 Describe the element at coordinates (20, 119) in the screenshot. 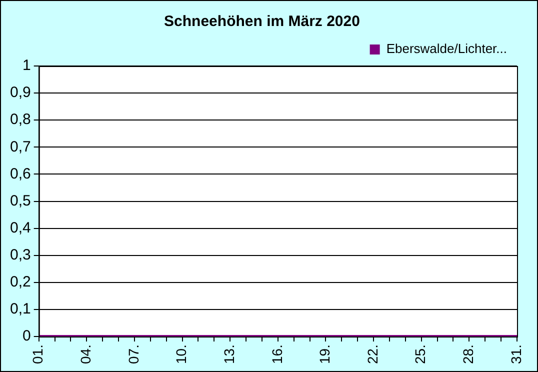

I see `y-tick-label: 0,8` at that location.